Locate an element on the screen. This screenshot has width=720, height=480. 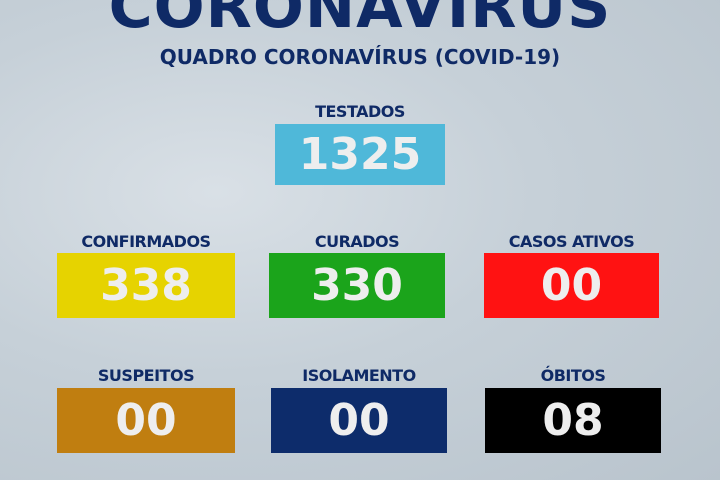
stat-value: 338 is located at coordinates (146, 285).